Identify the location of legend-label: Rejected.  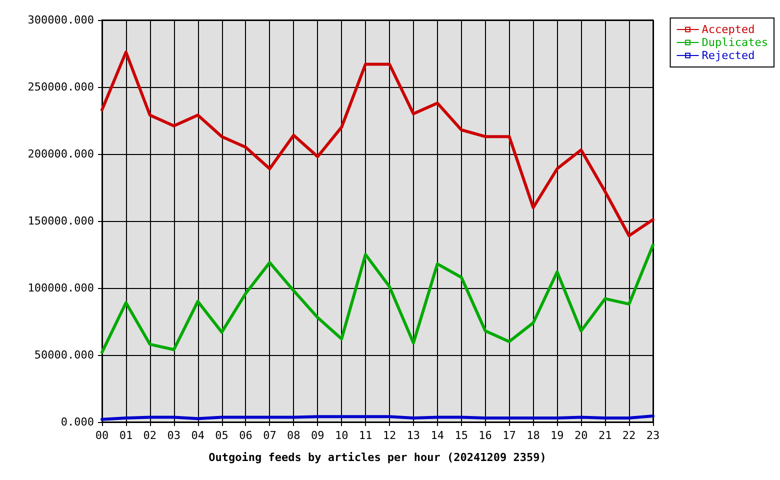
(728, 55).